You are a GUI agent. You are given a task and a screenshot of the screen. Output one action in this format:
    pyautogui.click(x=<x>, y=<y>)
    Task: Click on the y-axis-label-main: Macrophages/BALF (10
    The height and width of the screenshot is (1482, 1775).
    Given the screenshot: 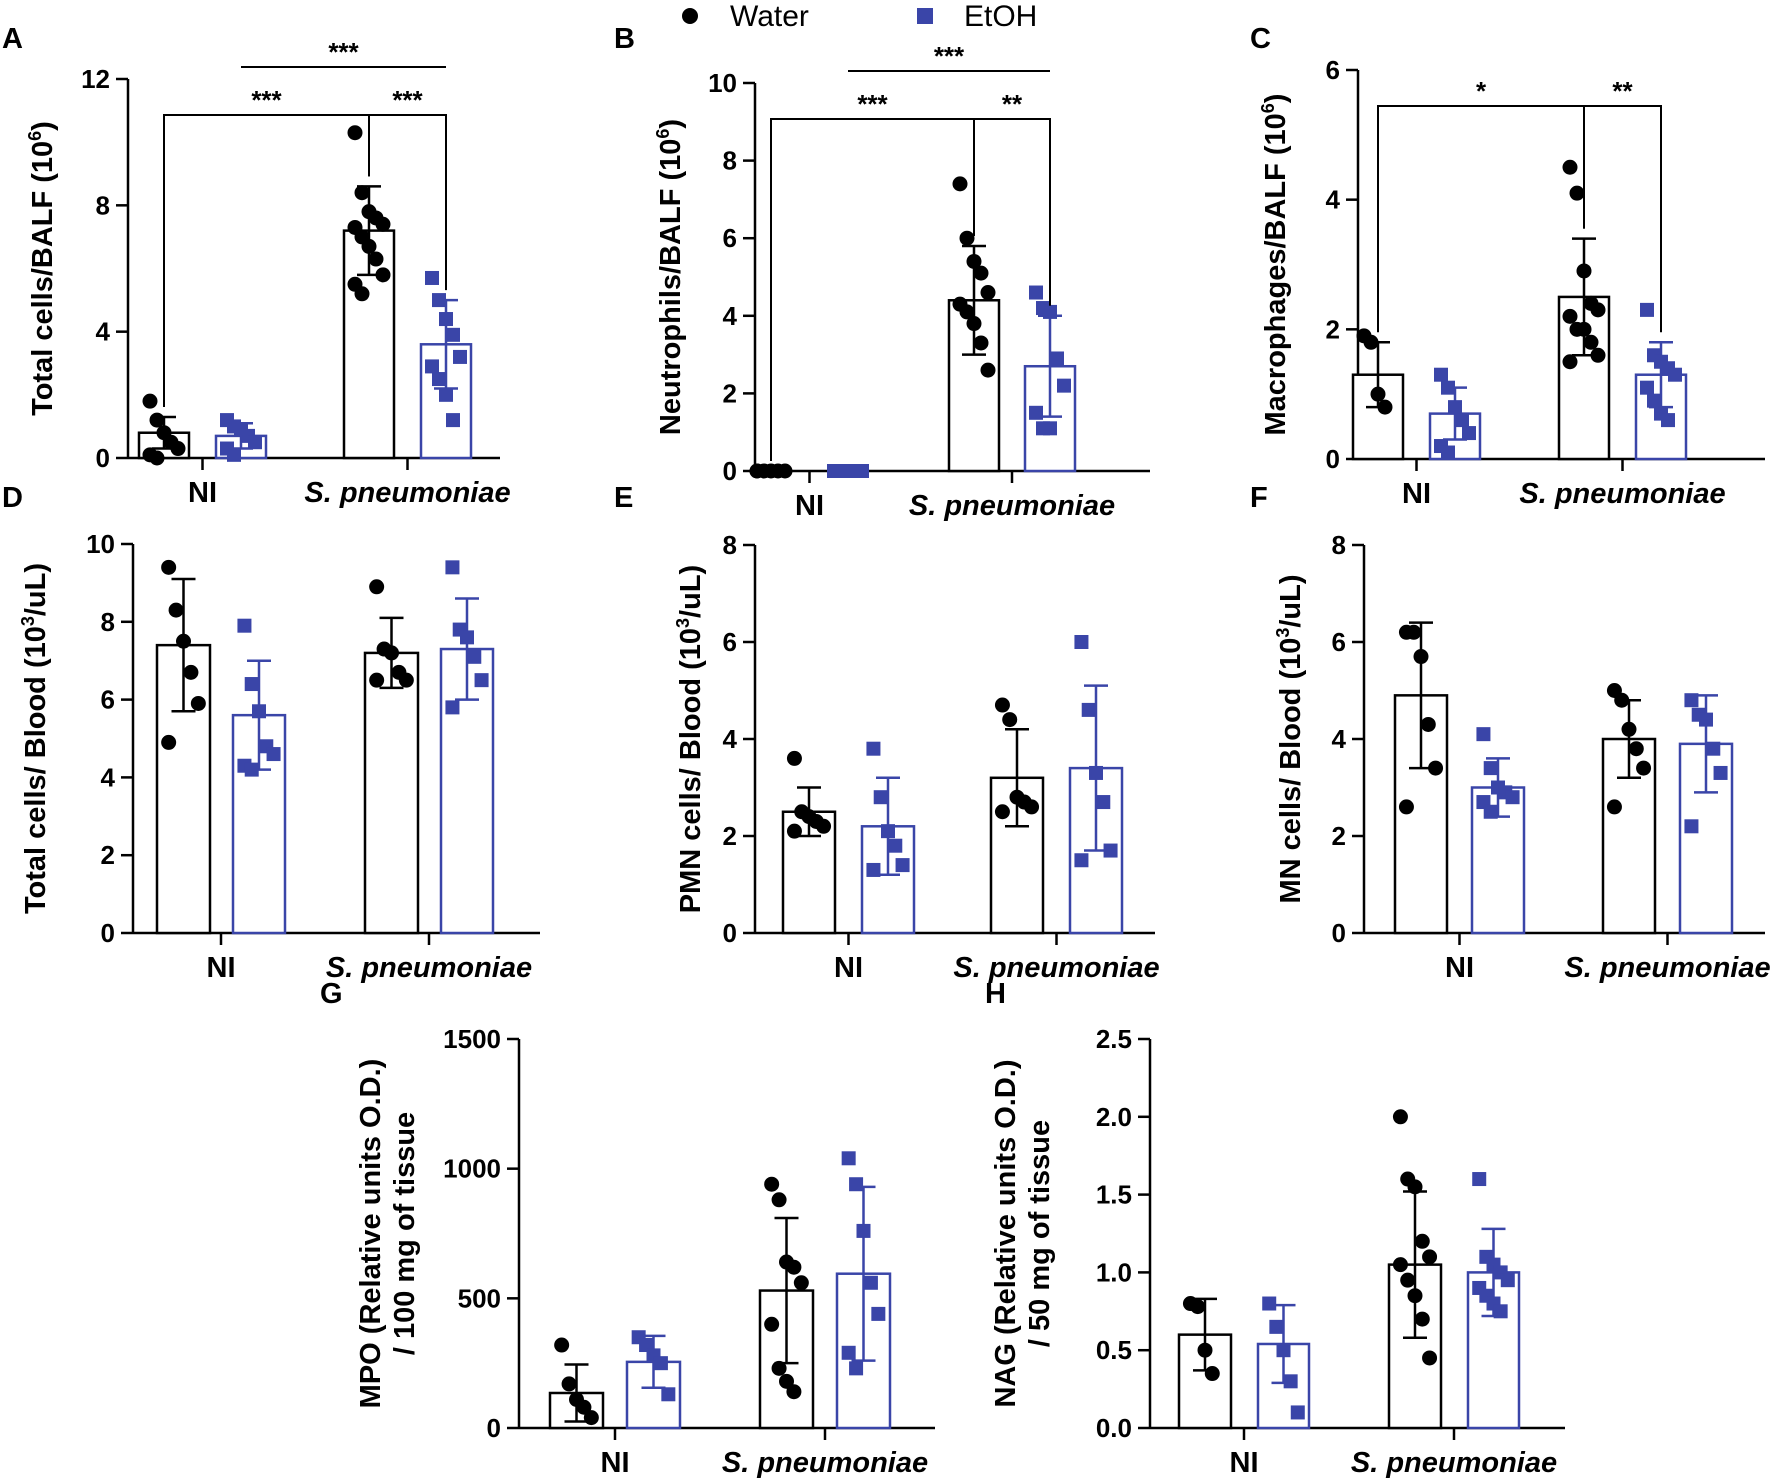 What is the action you would take?
    pyautogui.click(x=1276, y=274)
    